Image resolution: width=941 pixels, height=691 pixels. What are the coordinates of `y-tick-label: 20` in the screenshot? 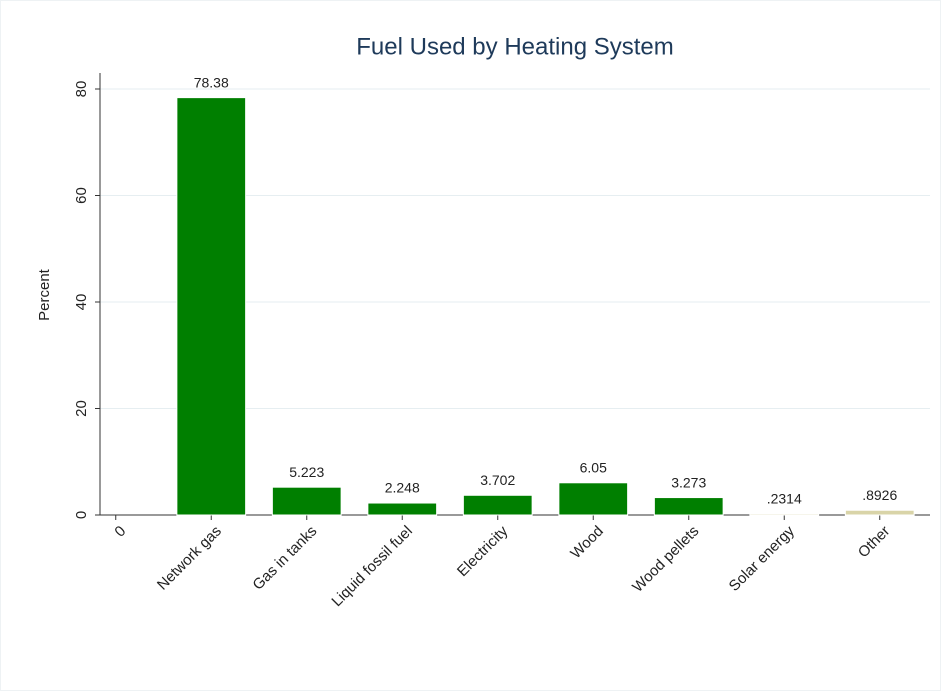 It's located at (81, 408).